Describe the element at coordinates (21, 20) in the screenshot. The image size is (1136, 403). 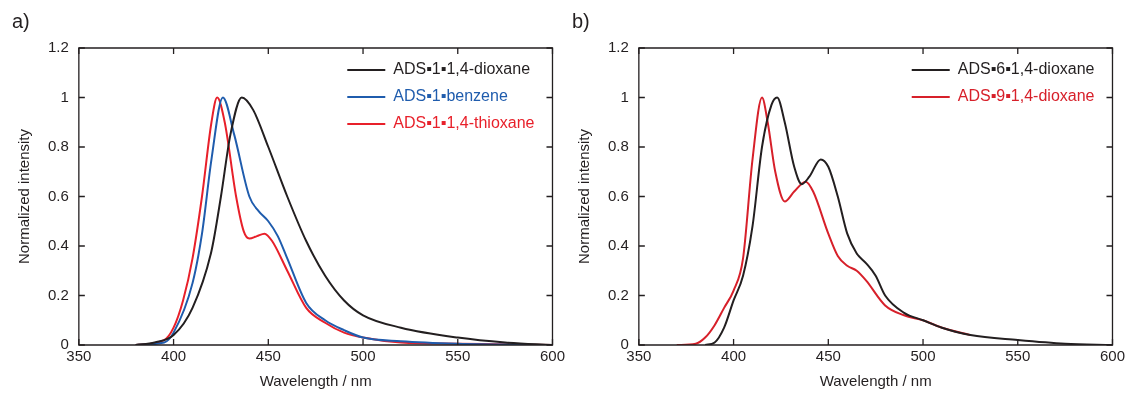
I see `text: a)` at that location.